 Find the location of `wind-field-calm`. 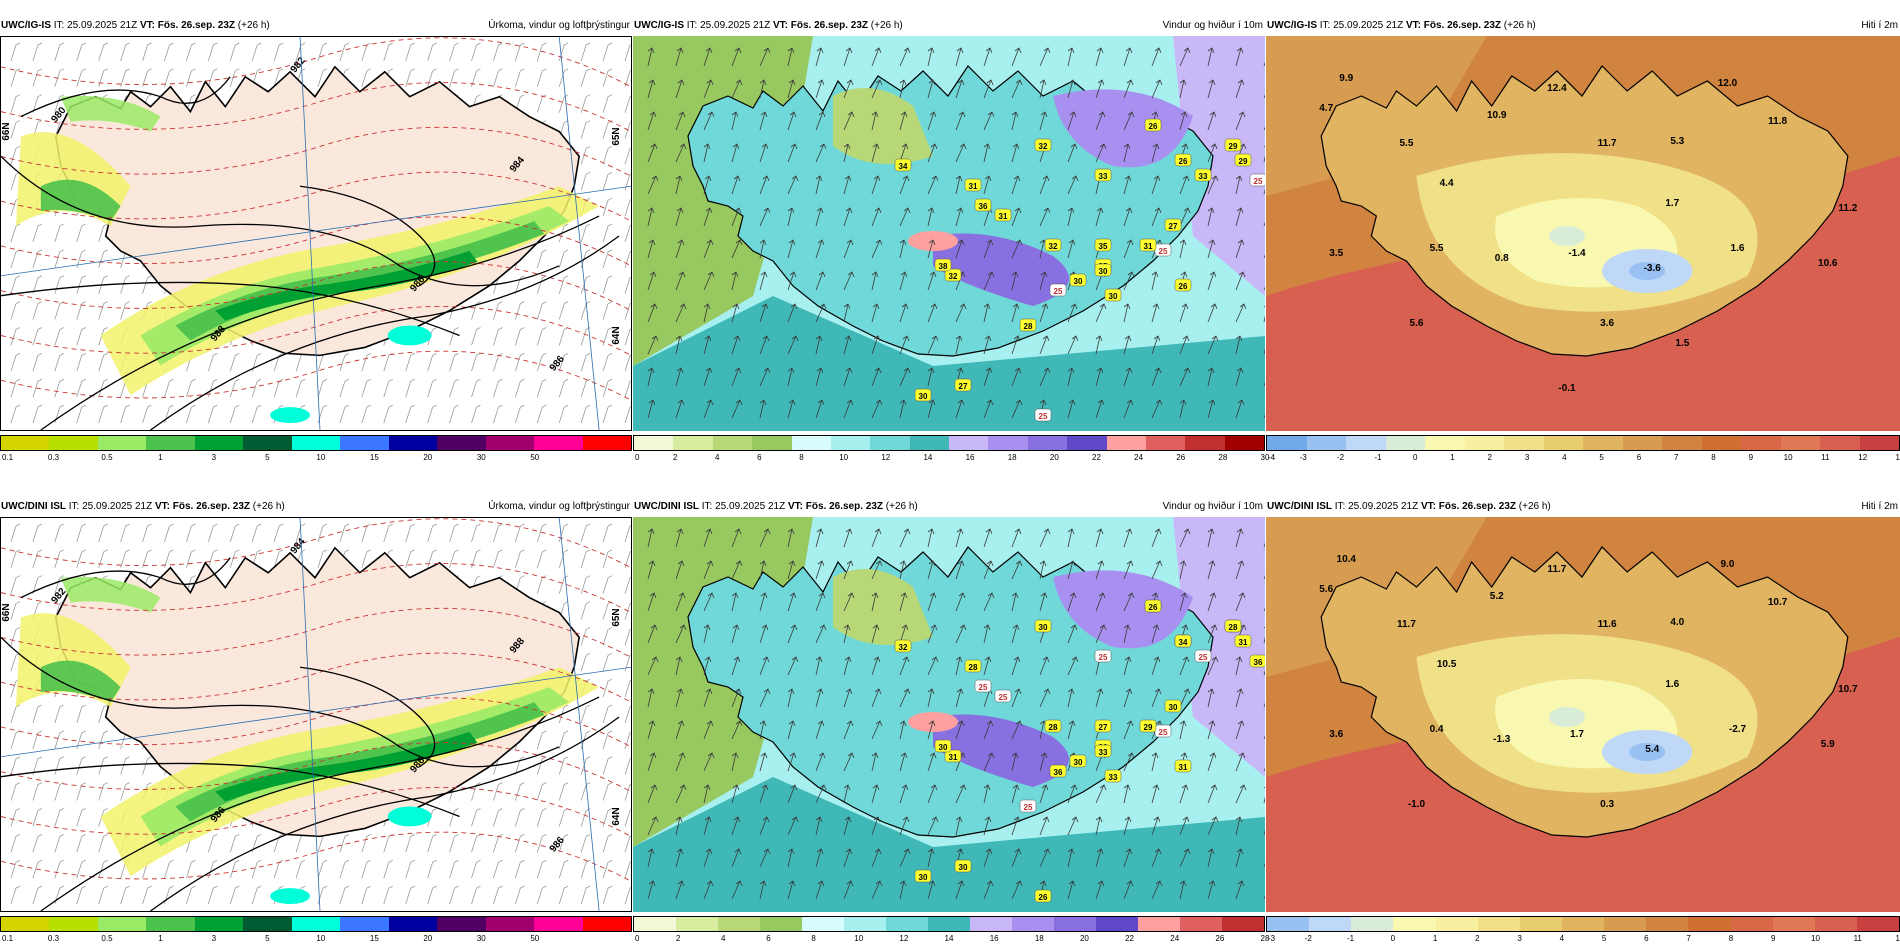

wind-field-calm is located at coordinates (883, 607).